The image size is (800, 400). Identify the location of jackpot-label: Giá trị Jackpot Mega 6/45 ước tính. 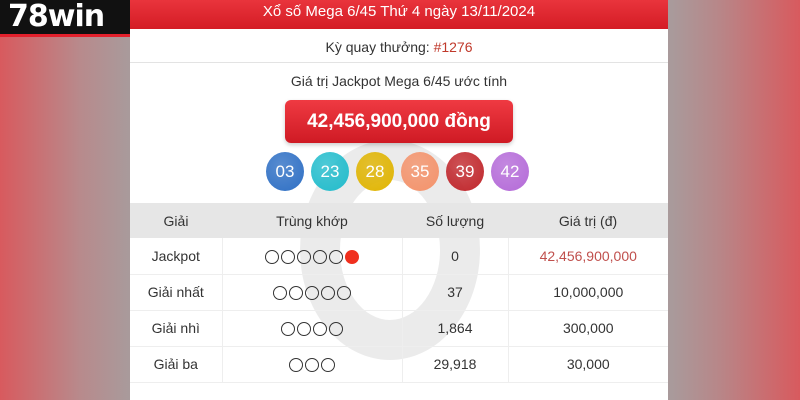
(399, 81).